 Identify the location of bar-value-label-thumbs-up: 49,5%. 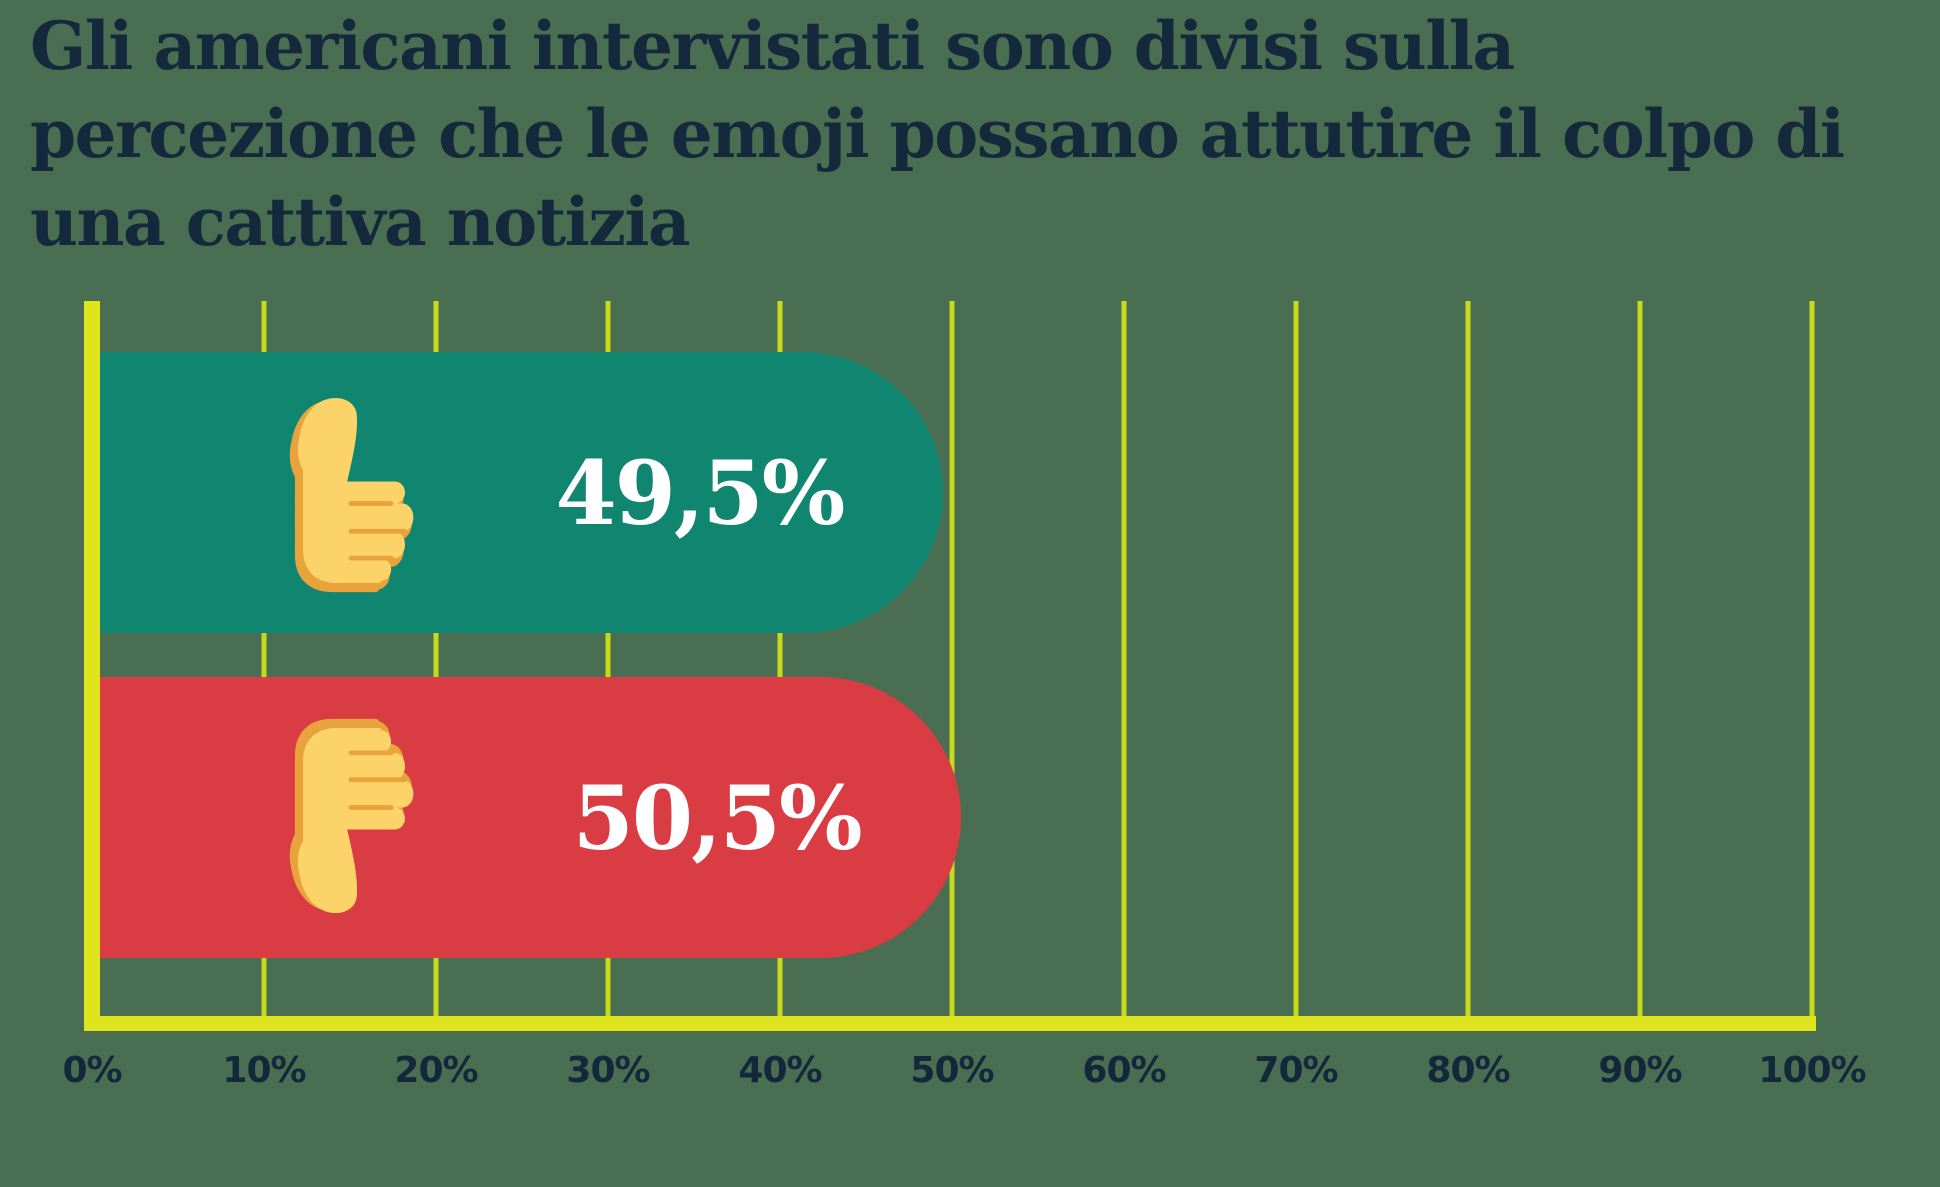
(700, 492).